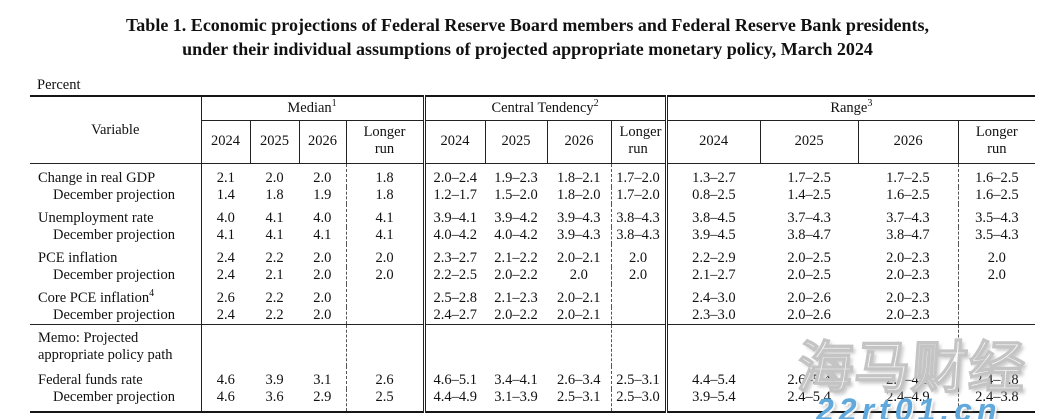  I want to click on value-cell: 1.7–2.0, so click(638, 195).